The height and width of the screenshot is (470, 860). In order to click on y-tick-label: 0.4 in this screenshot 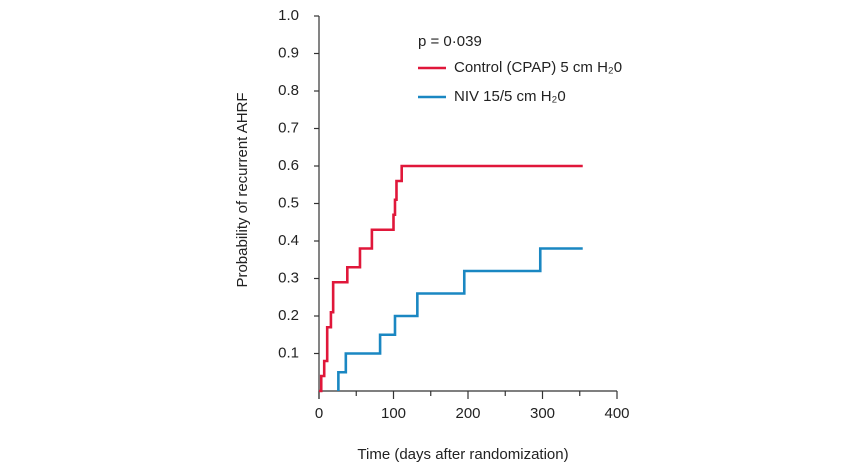, I will do `click(288, 240)`.